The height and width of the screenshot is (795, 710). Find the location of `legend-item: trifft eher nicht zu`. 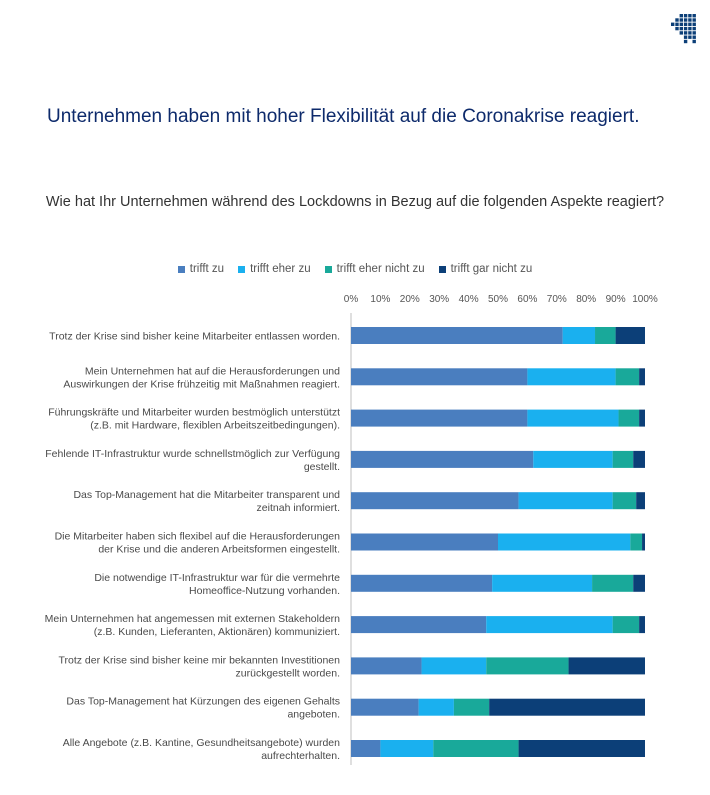

legend-item: trifft eher nicht zu is located at coordinates (374, 269).